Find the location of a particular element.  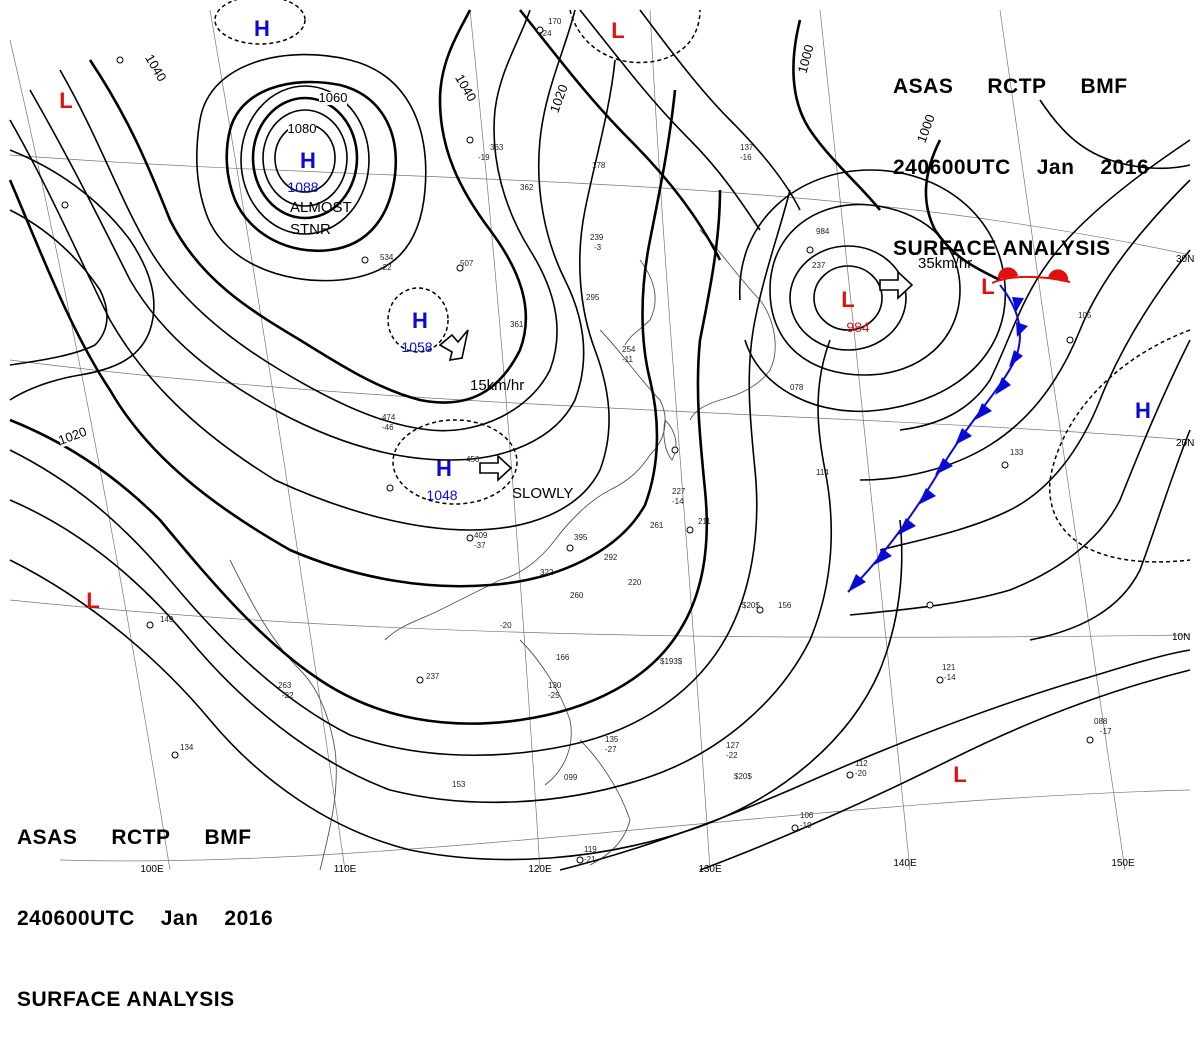

station-value: 295 is located at coordinates (593, 297).